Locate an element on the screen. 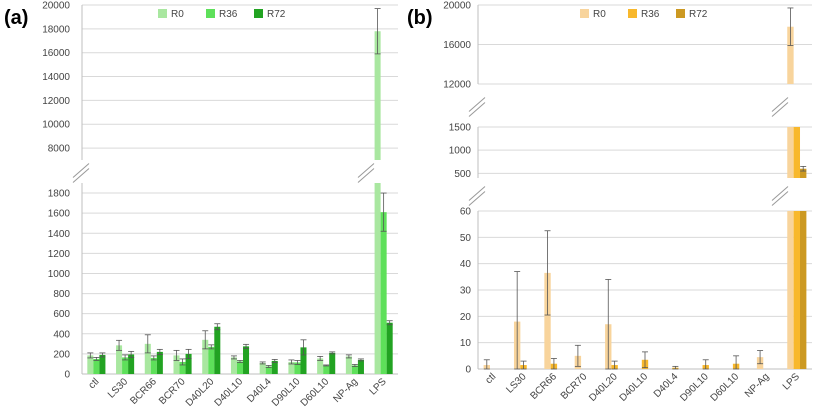 This screenshot has width=817, height=414. y-tick-label: 10 is located at coordinates (466, 343).